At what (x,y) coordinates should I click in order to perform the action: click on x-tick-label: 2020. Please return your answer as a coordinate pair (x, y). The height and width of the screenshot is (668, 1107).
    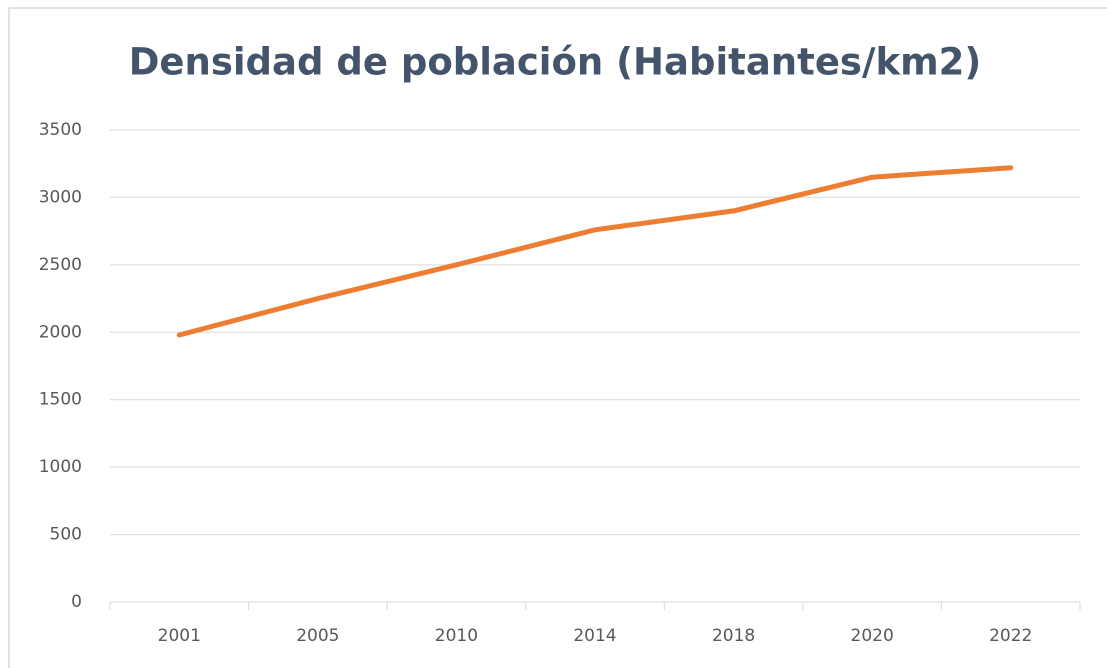
    Looking at the image, I should click on (872, 636).